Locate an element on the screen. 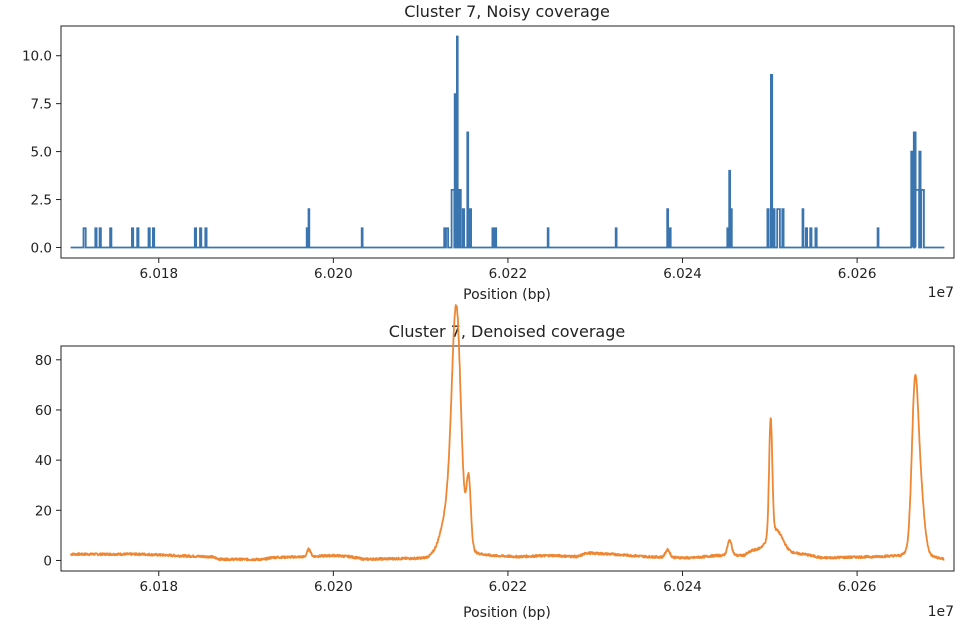  noisy-y-tick-label: 7.5 is located at coordinates (41, 105).